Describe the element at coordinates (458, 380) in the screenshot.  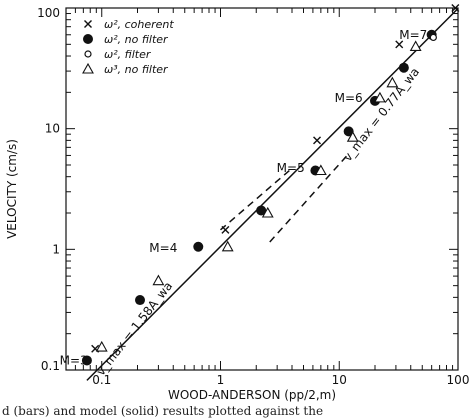
I see `x-tick-label: 100` at that location.